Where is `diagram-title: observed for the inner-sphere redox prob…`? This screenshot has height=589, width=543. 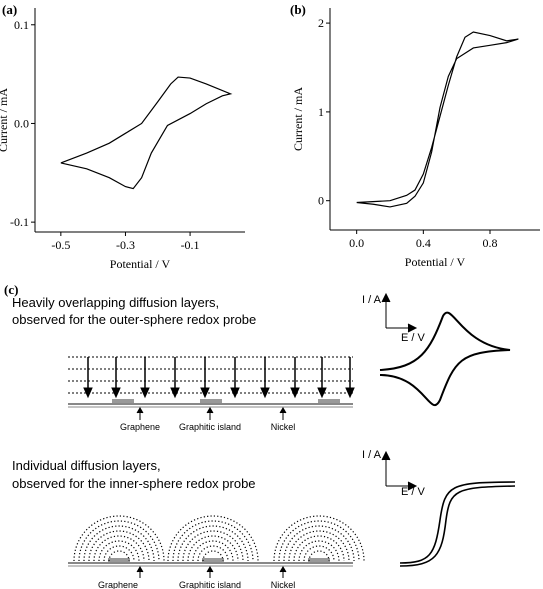
diagram-title: observed for the inner-sphere redox prob… is located at coordinates (134, 483).